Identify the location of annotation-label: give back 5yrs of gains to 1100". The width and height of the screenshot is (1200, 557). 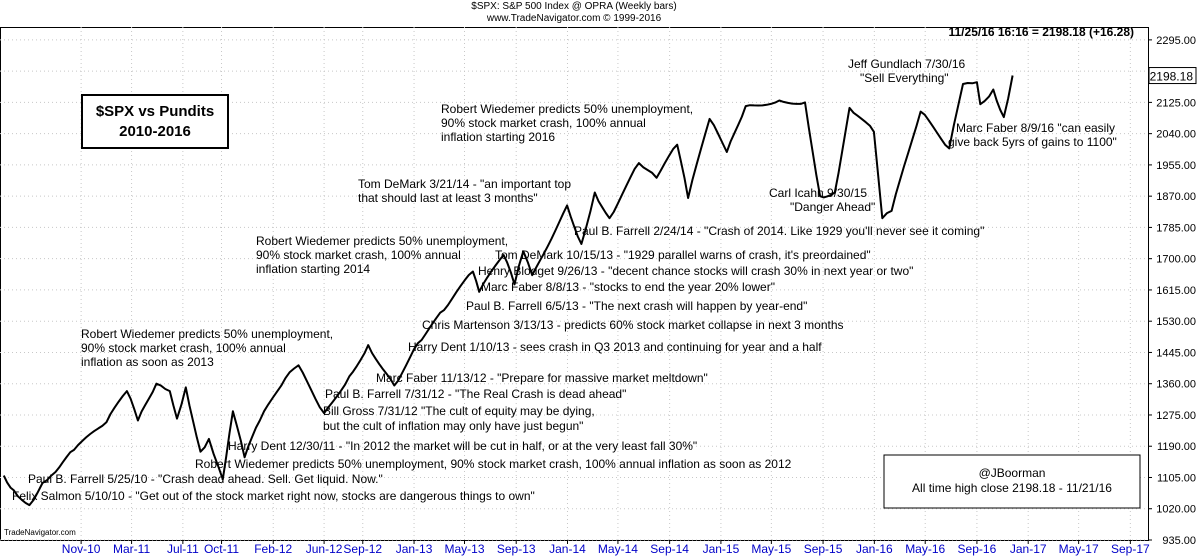
(1032, 142).